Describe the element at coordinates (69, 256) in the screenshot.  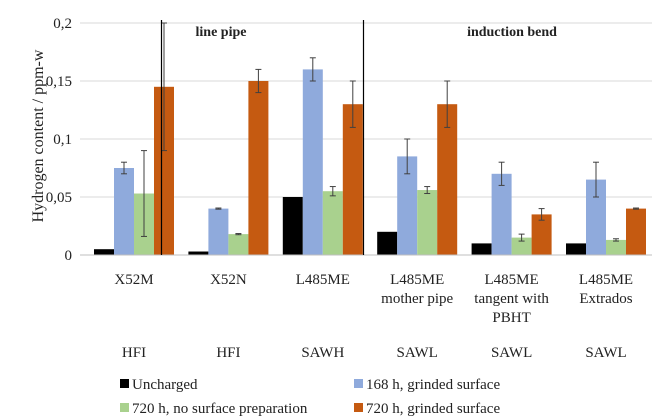
I see `y-tick-label: 0` at that location.